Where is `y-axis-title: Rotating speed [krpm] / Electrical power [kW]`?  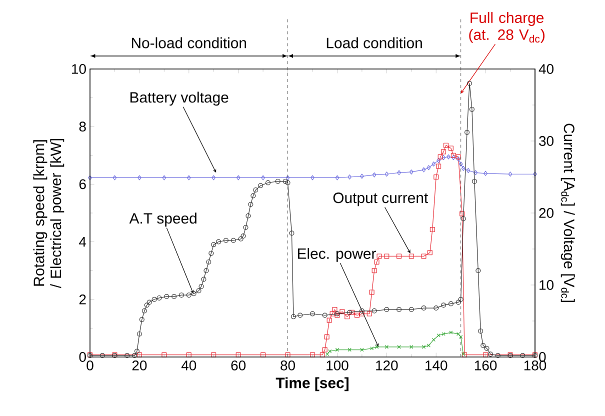 y-axis-title: Rotating speed [krpm] / Electrical power [kW] is located at coordinates (48, 213).